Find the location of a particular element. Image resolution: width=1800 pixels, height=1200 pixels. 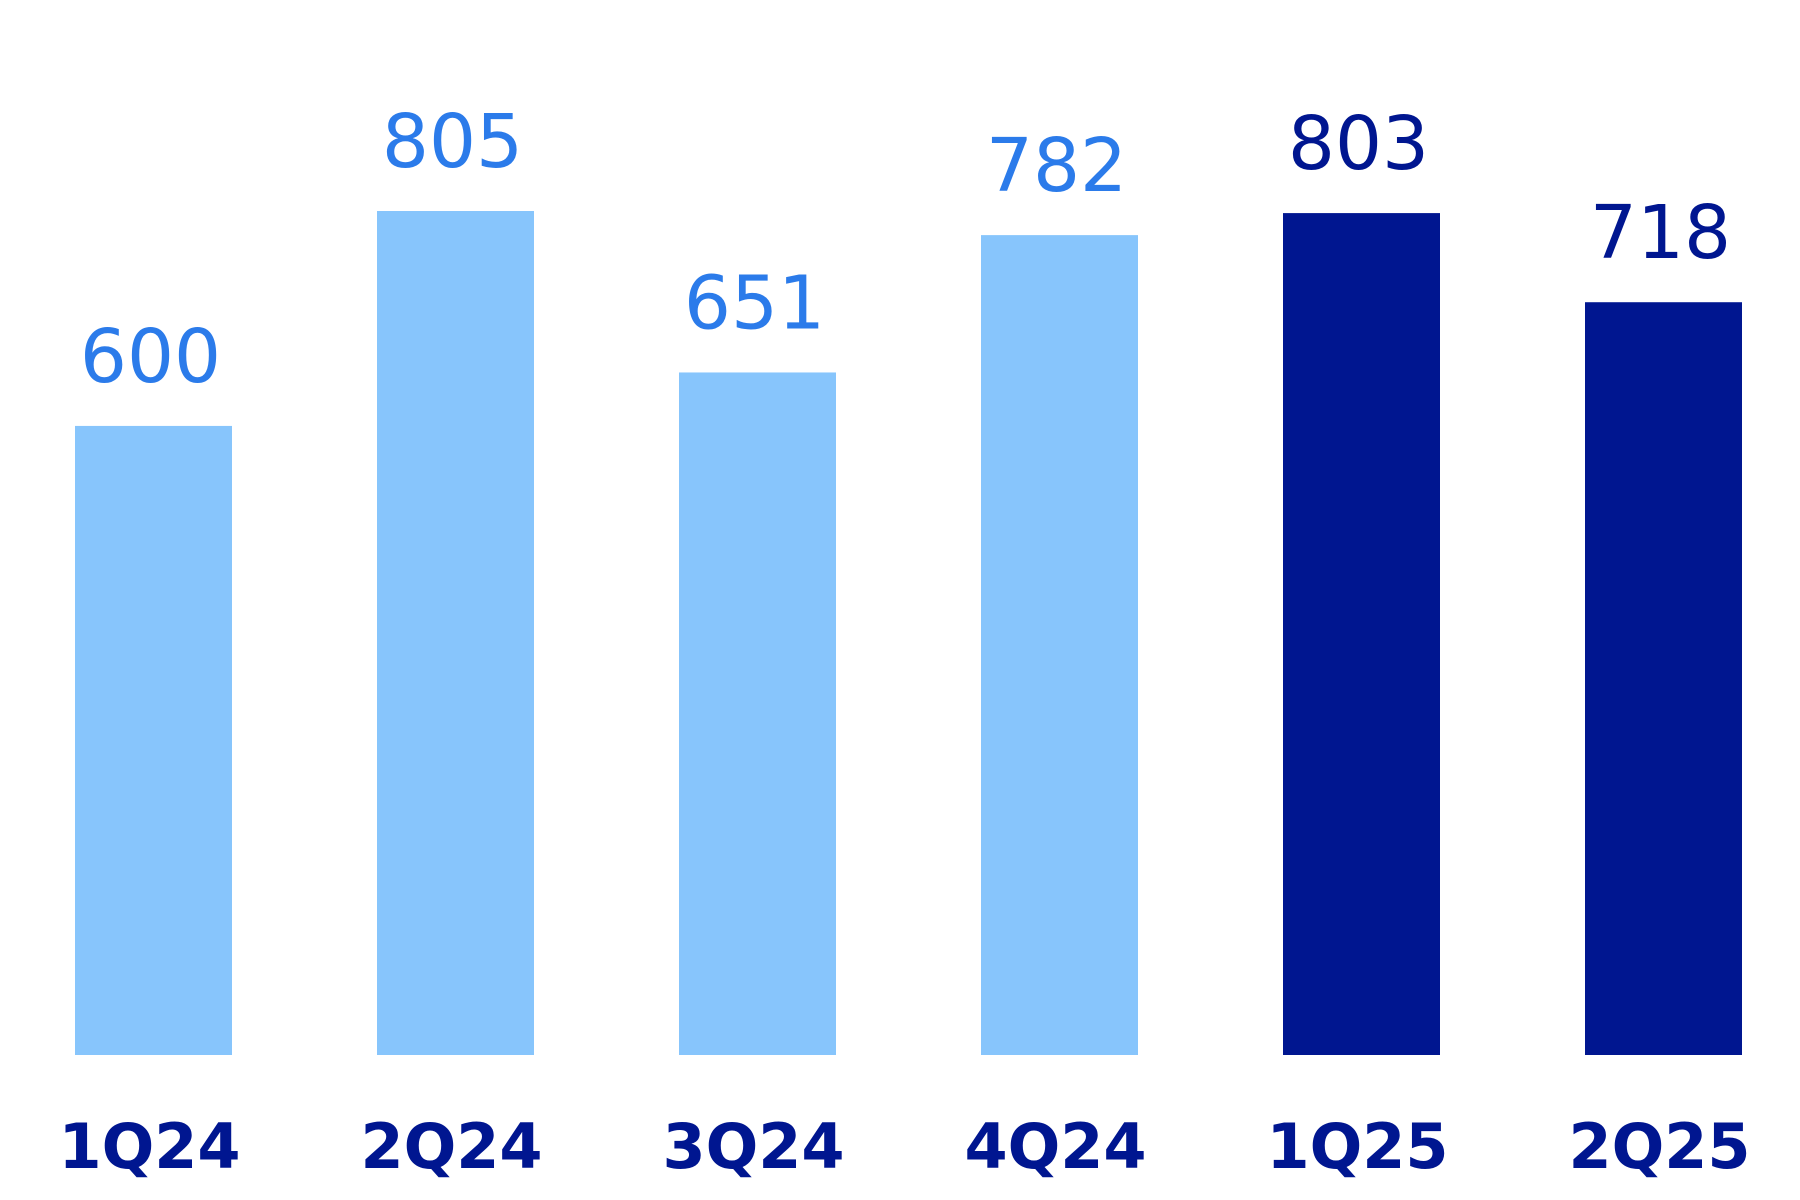

category-label-3q24: 3Q24 is located at coordinates (753, 1146).